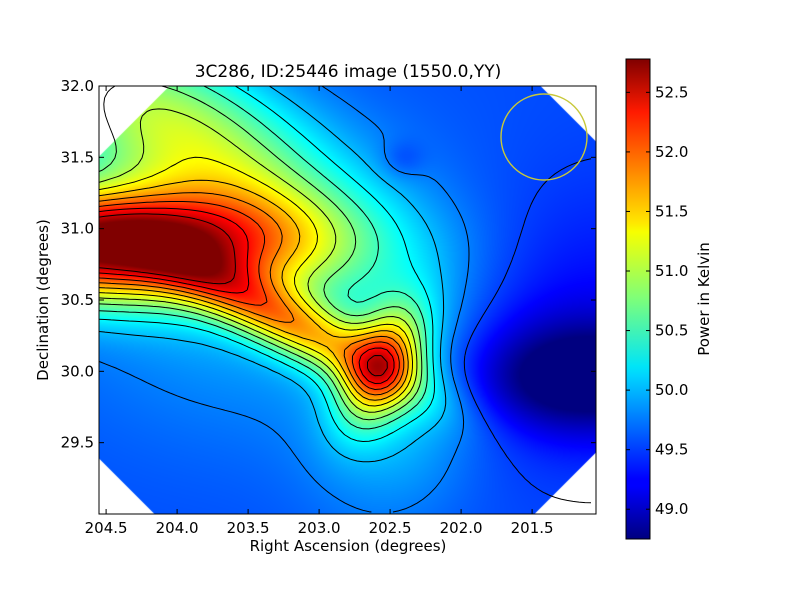 This screenshot has height=600, width=800. What do you see at coordinates (77, 157) in the screenshot?
I see `y-tick-label: 31.5` at bounding box center [77, 157].